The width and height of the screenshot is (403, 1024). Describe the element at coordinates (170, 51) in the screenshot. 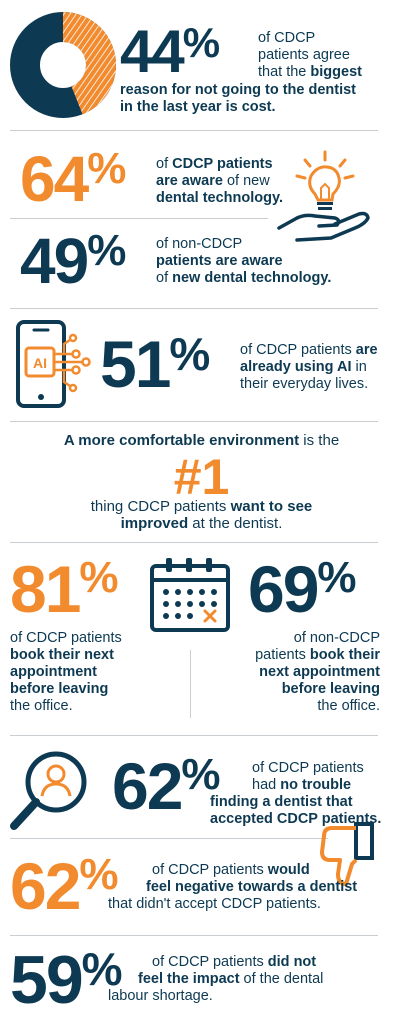

I see `stat-44-number: 44%` at that location.